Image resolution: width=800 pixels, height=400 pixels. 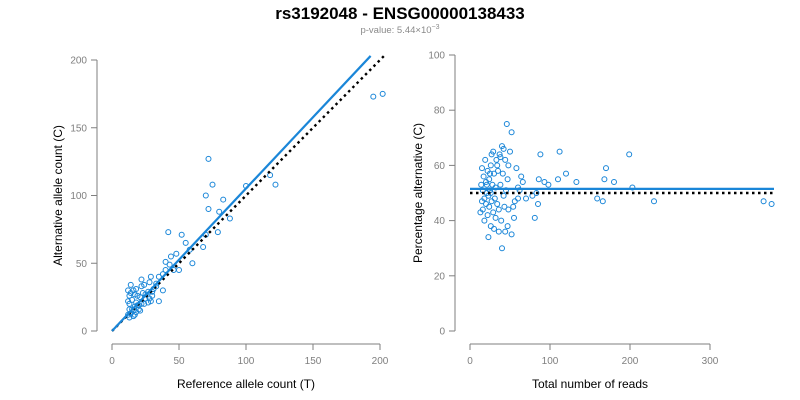 I want to click on x-axis-label: Total number of reads, so click(x=590, y=384).